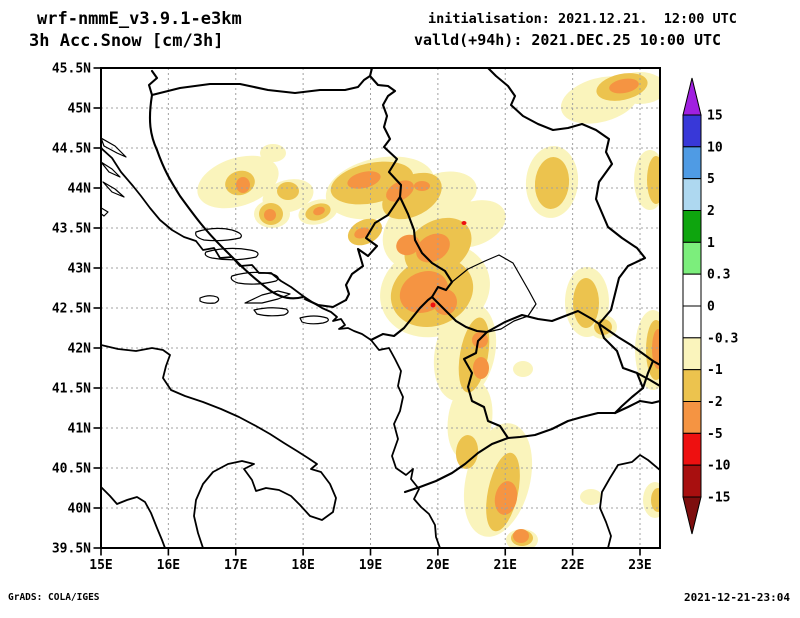 The image size is (800, 618). I want to click on border-montenegro-serbia-kosovo, so click(443, 264).